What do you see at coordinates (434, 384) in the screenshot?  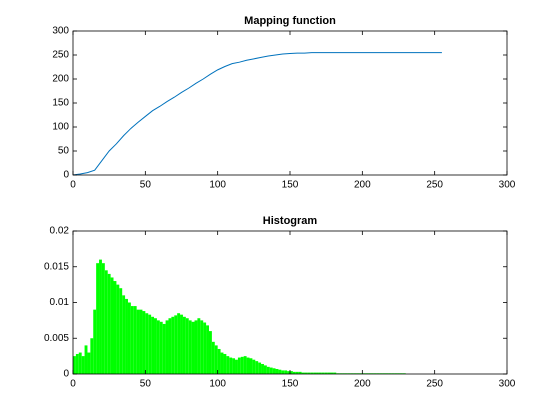 I see `x-tick-label: 250` at bounding box center [434, 384].